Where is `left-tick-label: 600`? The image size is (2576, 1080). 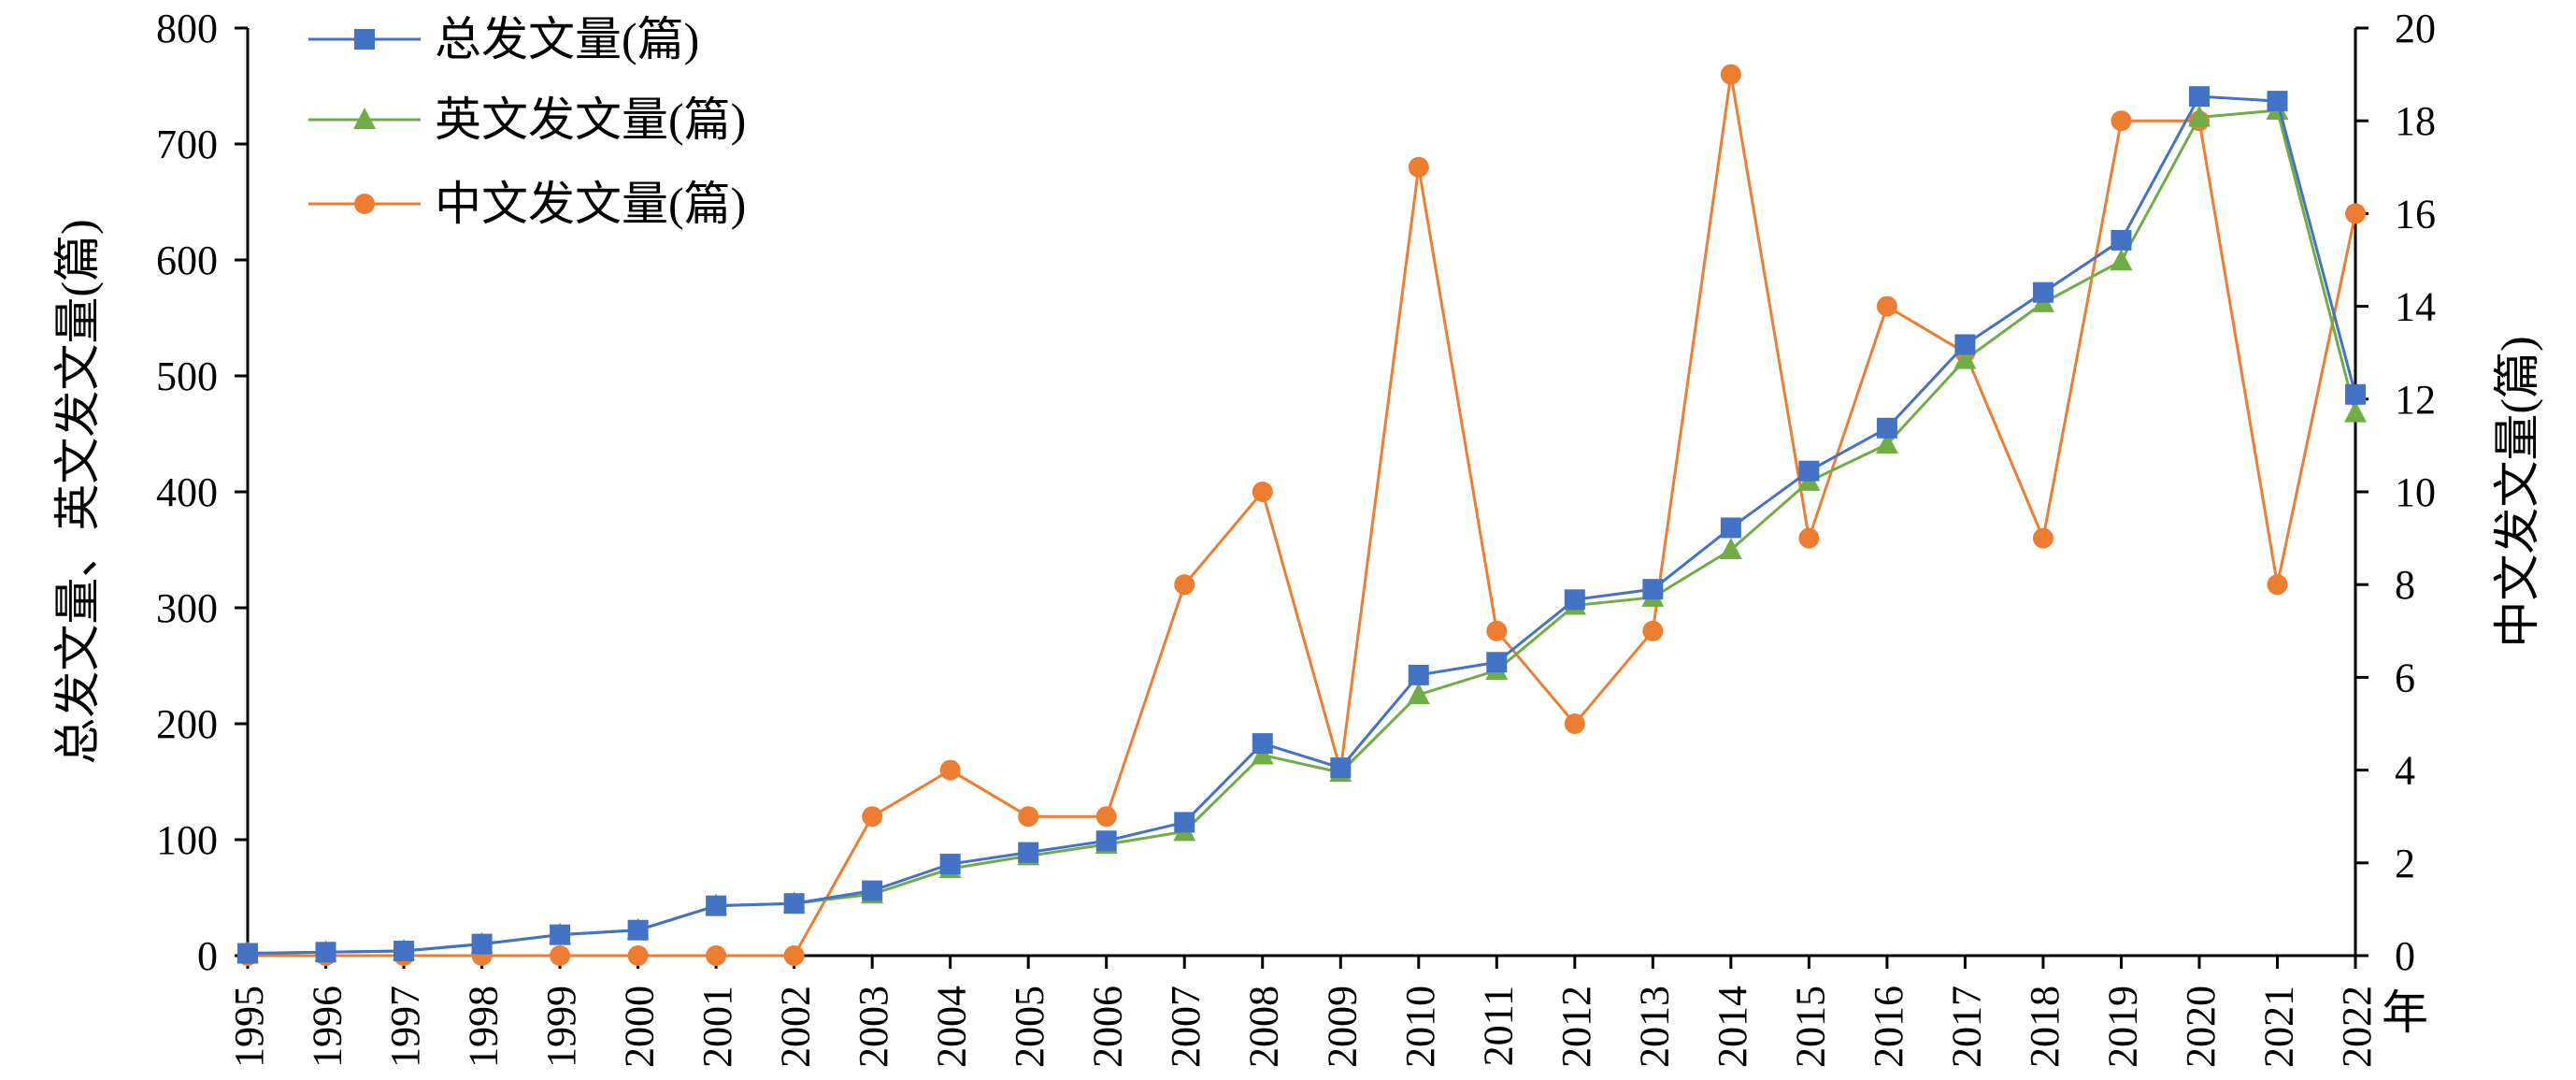 left-tick-label: 600 is located at coordinates (187, 260).